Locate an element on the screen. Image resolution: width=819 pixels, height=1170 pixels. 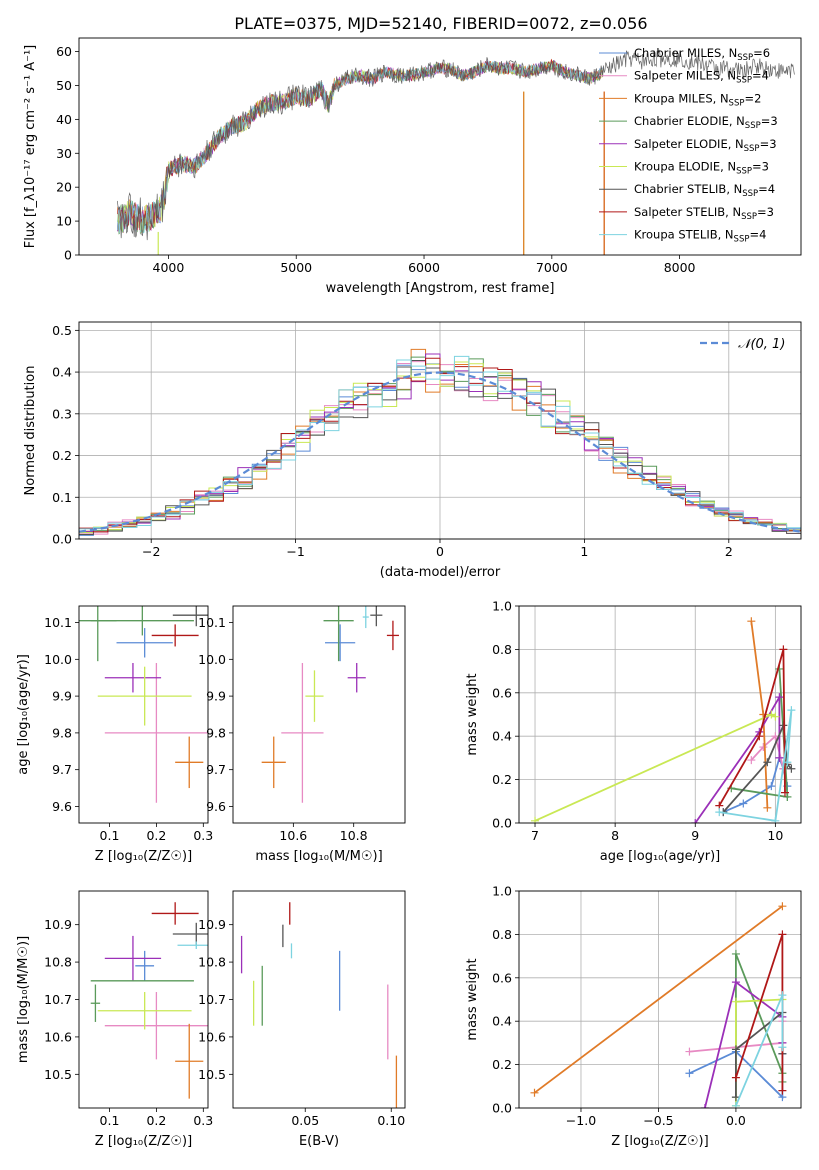
x-tick-label: 10.8 is located at coordinates (354, 835).